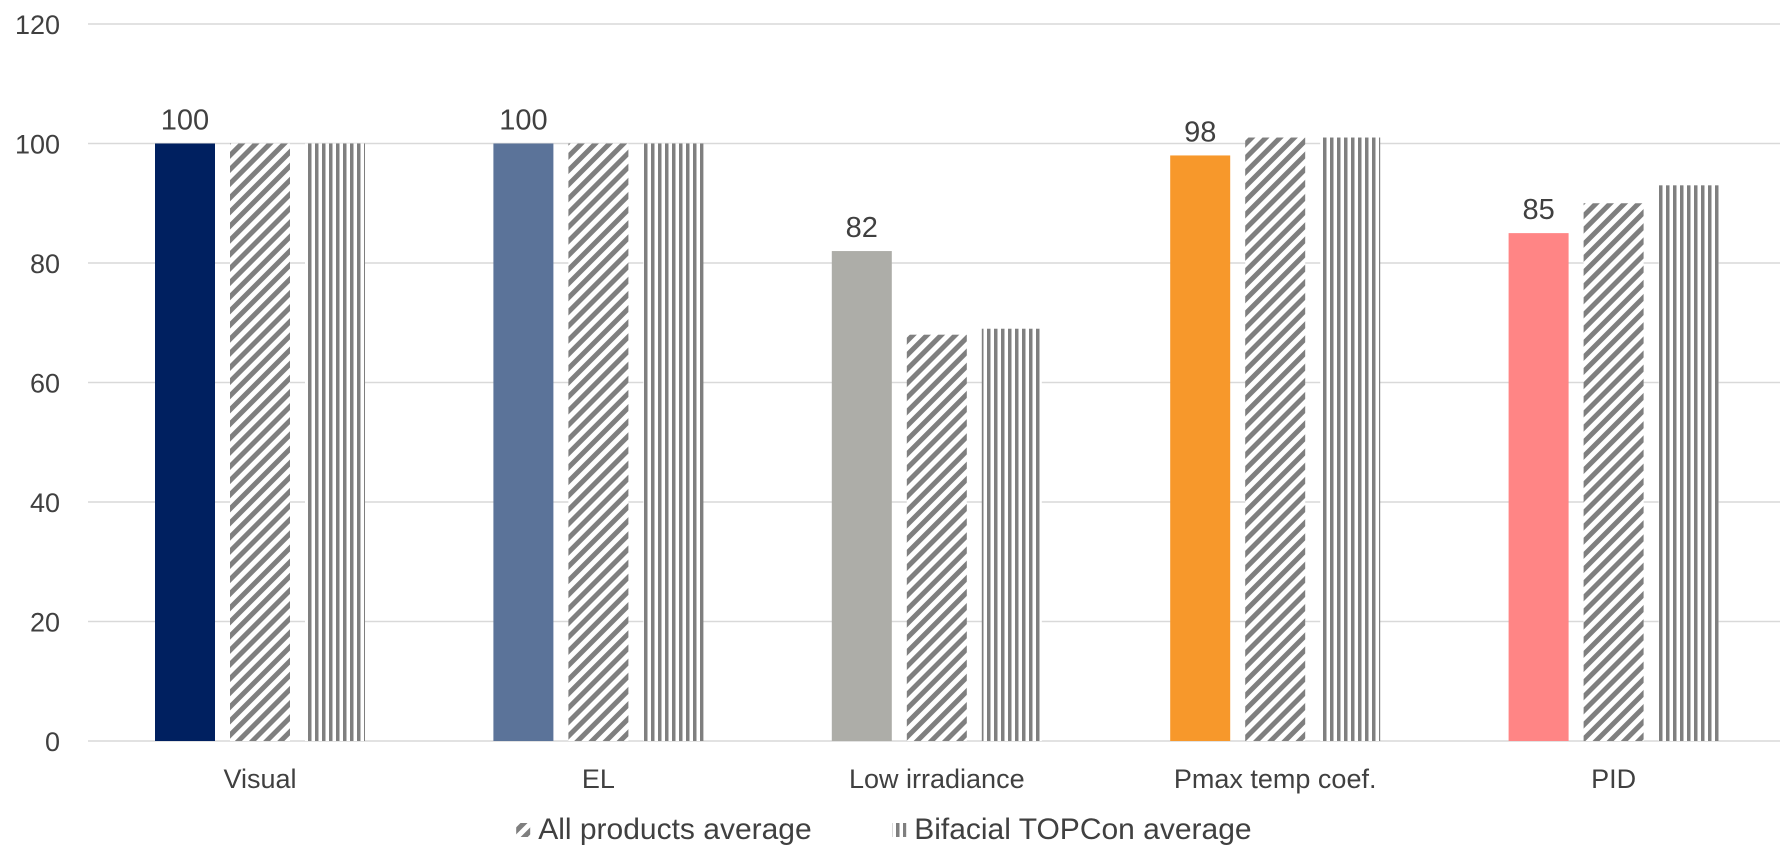 Image resolution: width=1780 pixels, height=858 pixels. I want to click on x-axis-tick-labels: Visual EL Low irradiance Pmax temp coef. PID, so click(929, 779).